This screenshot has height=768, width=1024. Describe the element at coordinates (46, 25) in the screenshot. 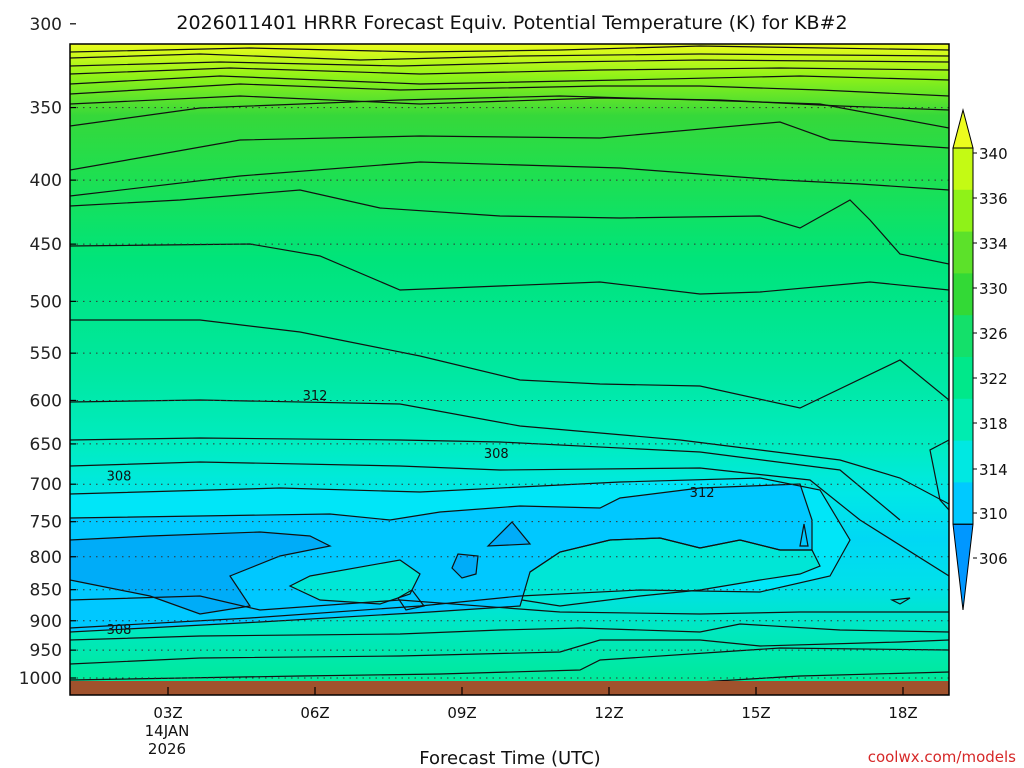

I see `y-tick-label: 300` at that location.